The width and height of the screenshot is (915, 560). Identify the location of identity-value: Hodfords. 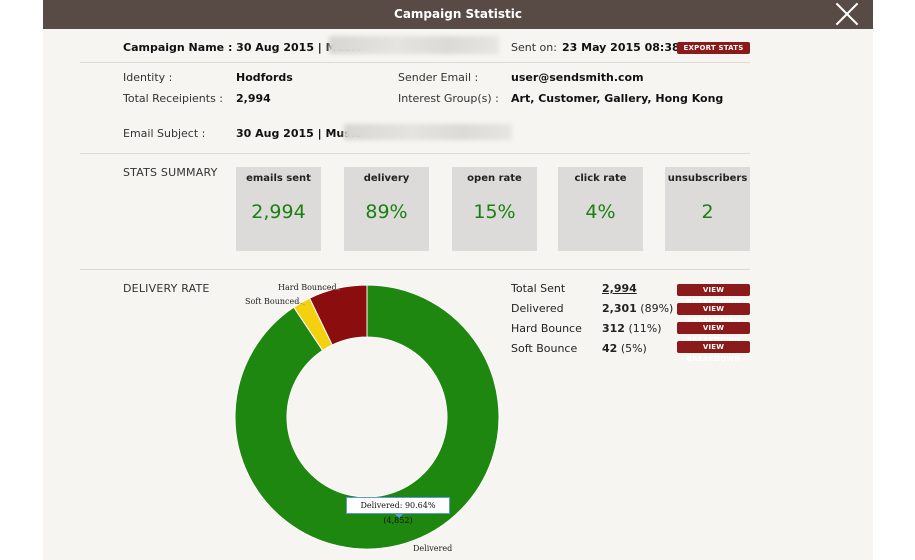
(264, 77).